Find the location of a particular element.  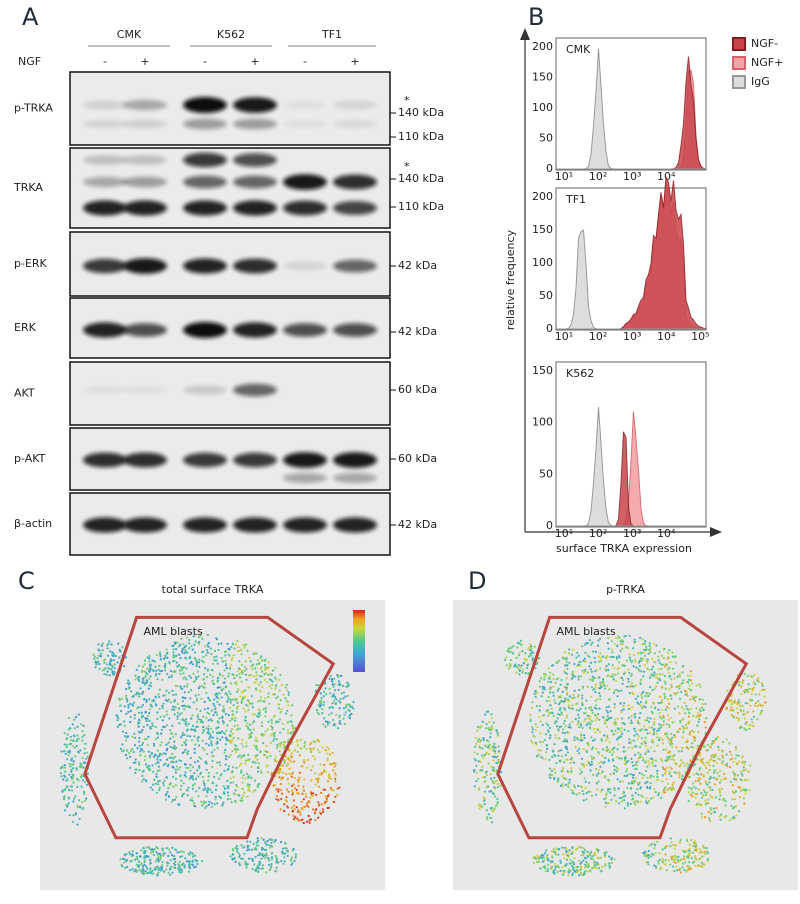

blot-row: p-TRKA*140 kDa110 kDa is located at coordinates (229, 108).